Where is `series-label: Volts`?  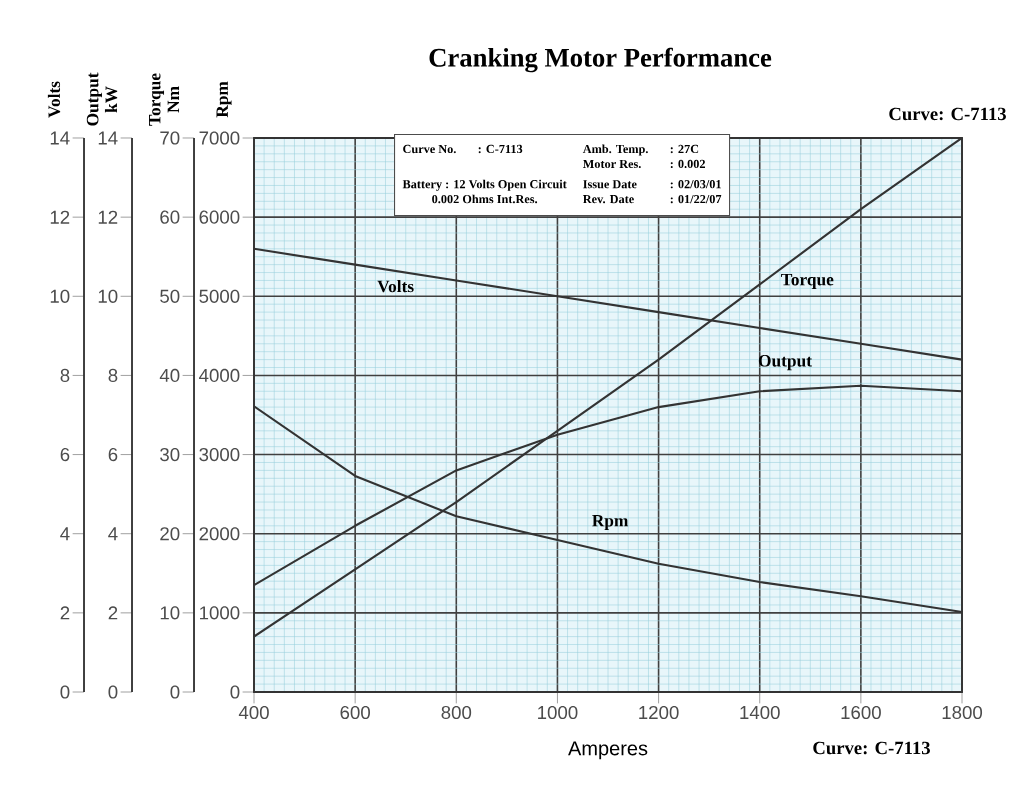 series-label: Volts is located at coordinates (395, 286).